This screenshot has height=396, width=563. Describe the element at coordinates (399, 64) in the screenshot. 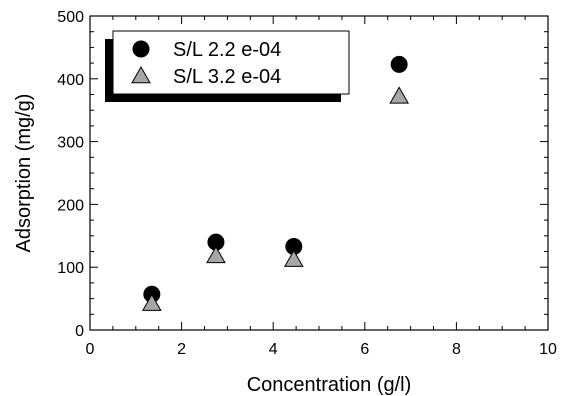

I see `data-point-circle` at that location.